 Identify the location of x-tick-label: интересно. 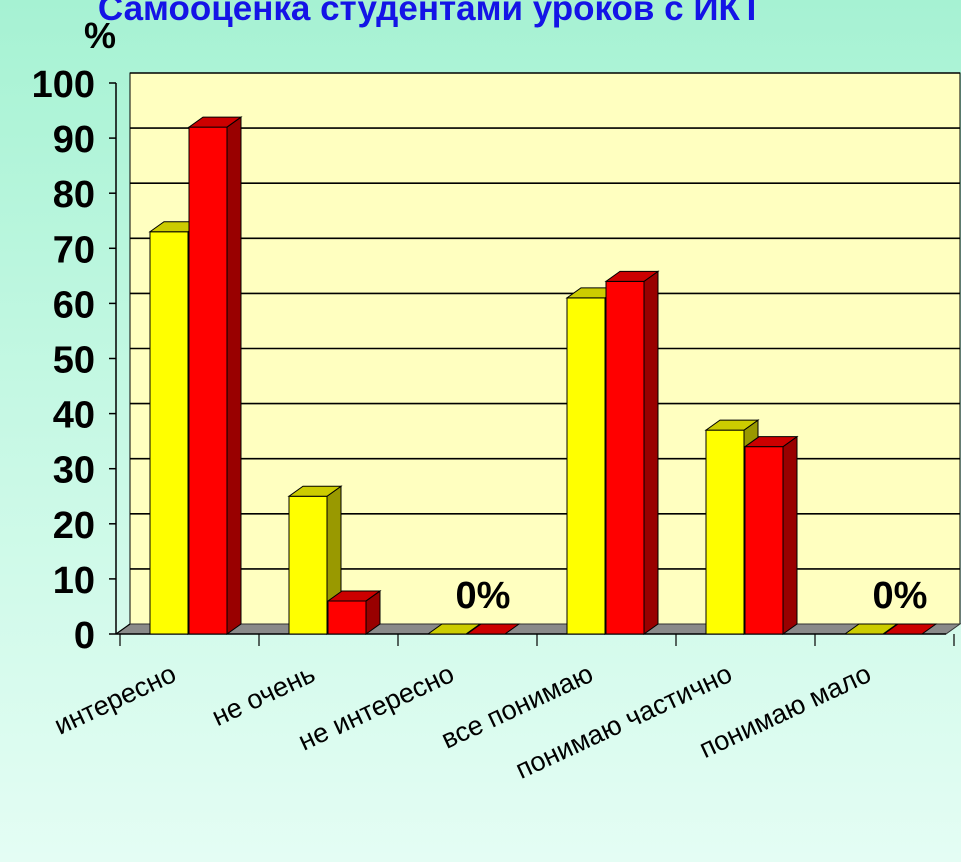
(115, 699).